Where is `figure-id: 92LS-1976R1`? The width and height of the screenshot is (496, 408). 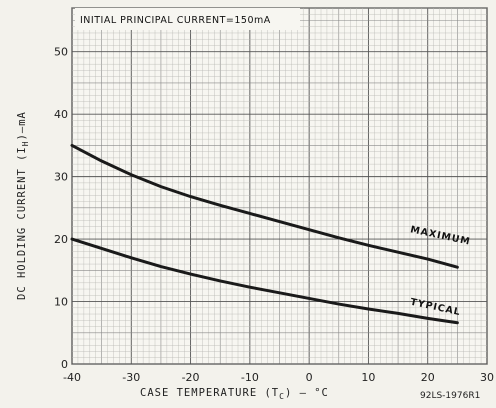 figure-id: 92LS-1976R1 is located at coordinates (450, 396).